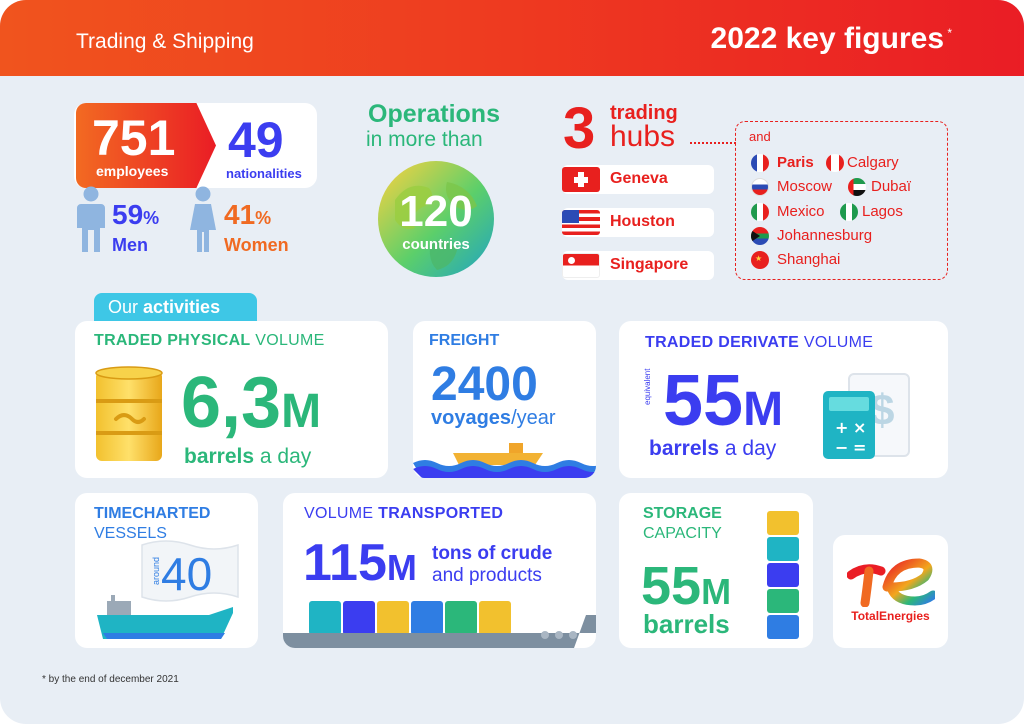  Describe the element at coordinates (857, 187) in the screenshot. I see `uae-flag-icon` at that location.